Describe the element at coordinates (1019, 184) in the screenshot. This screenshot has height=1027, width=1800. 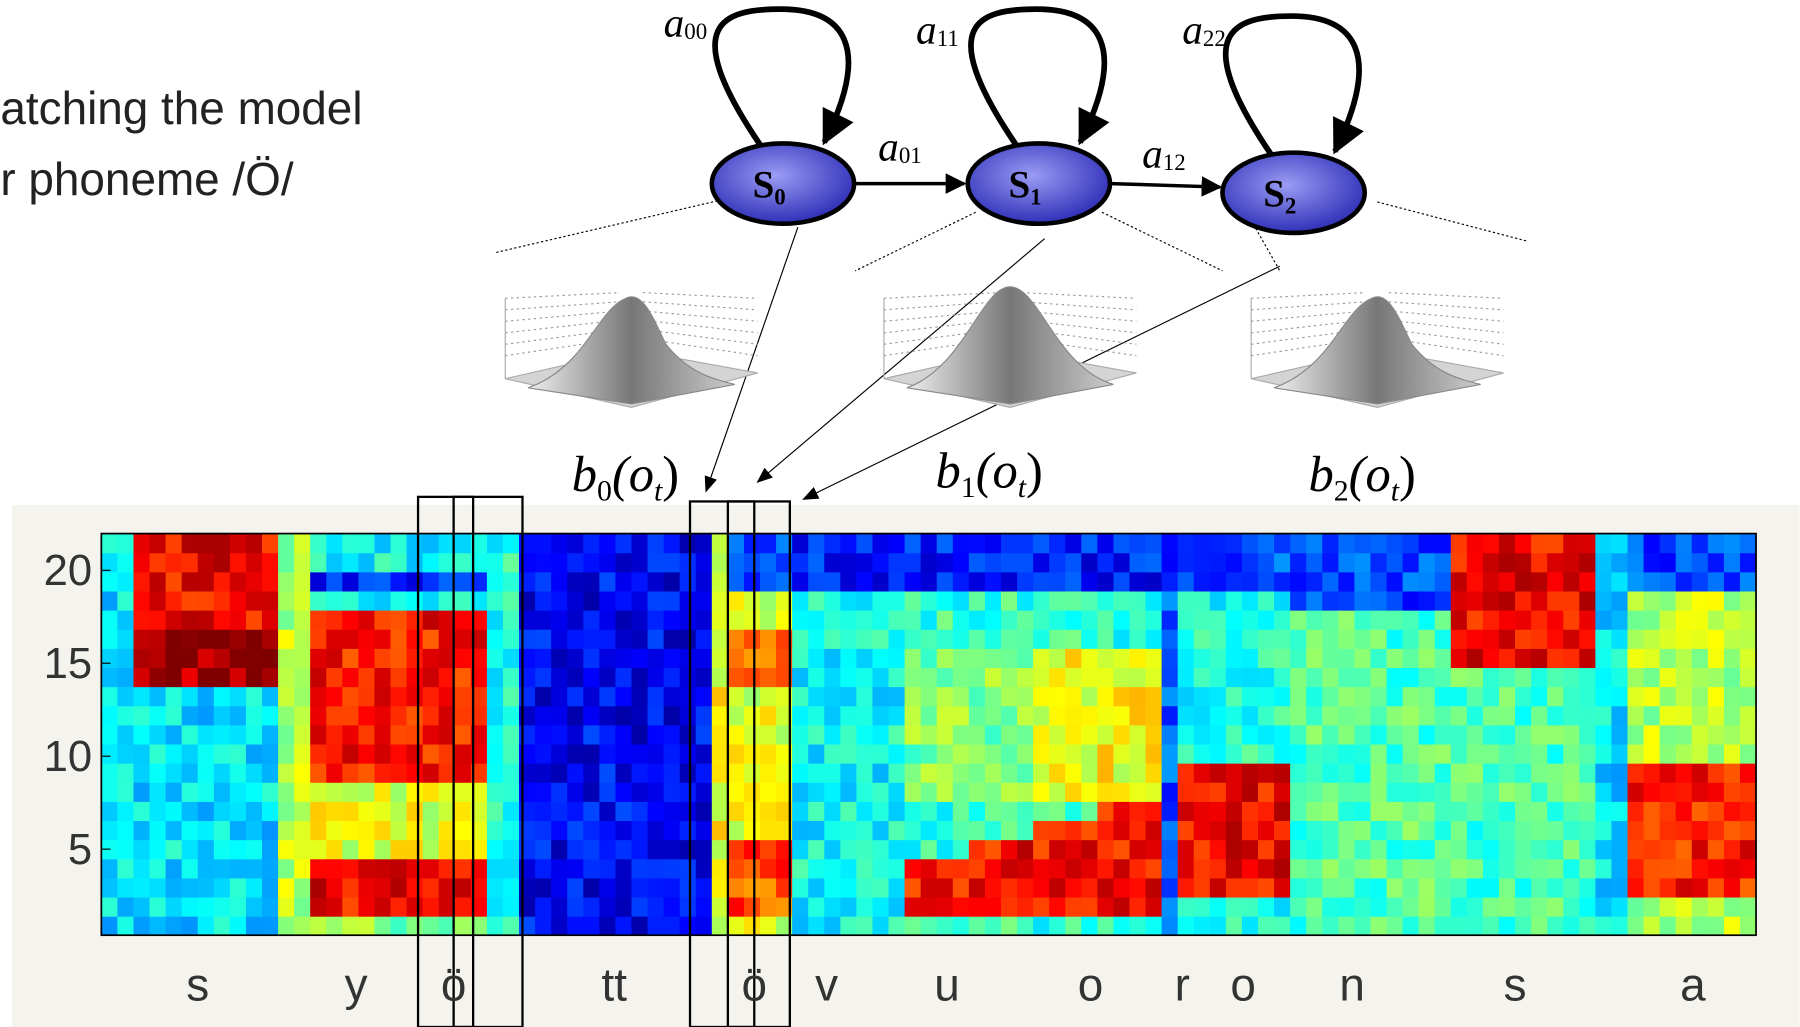
I see `text-part: S` at that location.